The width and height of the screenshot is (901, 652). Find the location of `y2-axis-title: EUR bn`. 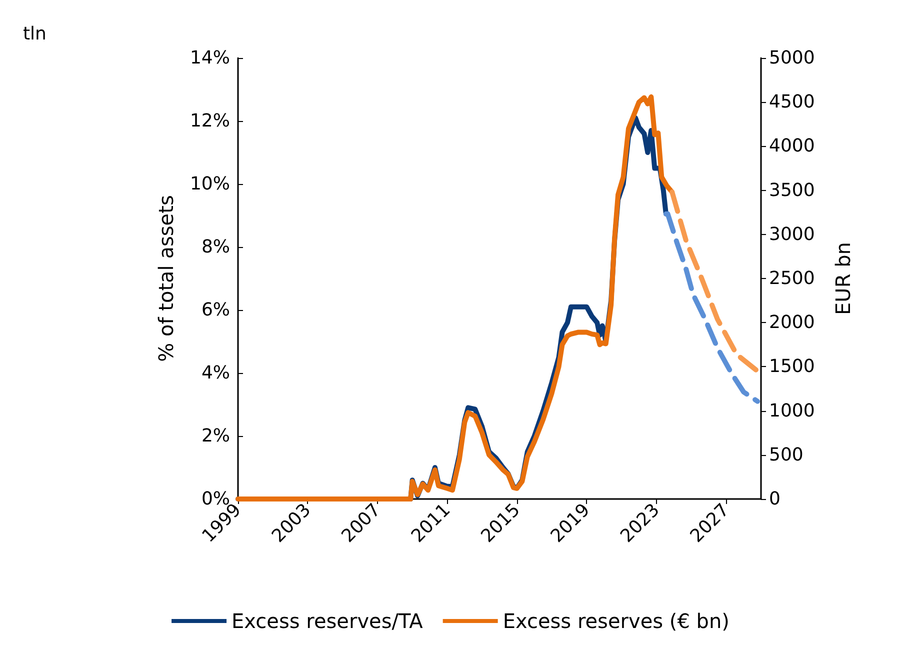

y2-axis-title: EUR bn is located at coordinates (843, 278).